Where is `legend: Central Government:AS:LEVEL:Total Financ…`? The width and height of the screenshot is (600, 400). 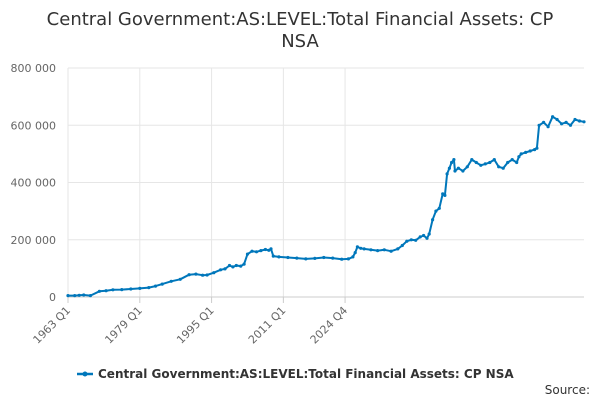
legend: Central Government:AS:LEVEL:Total Financ… is located at coordinates (295, 374).